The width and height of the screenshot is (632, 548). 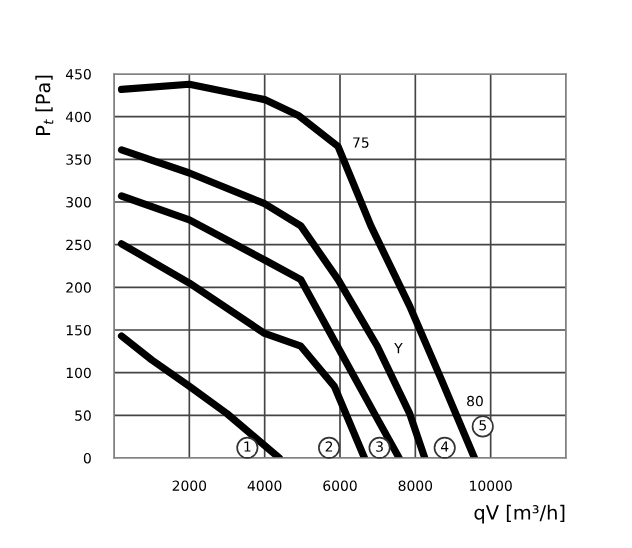 I want to click on y-axis-title: P$_{t}$ [Pa], so click(x=44, y=105).